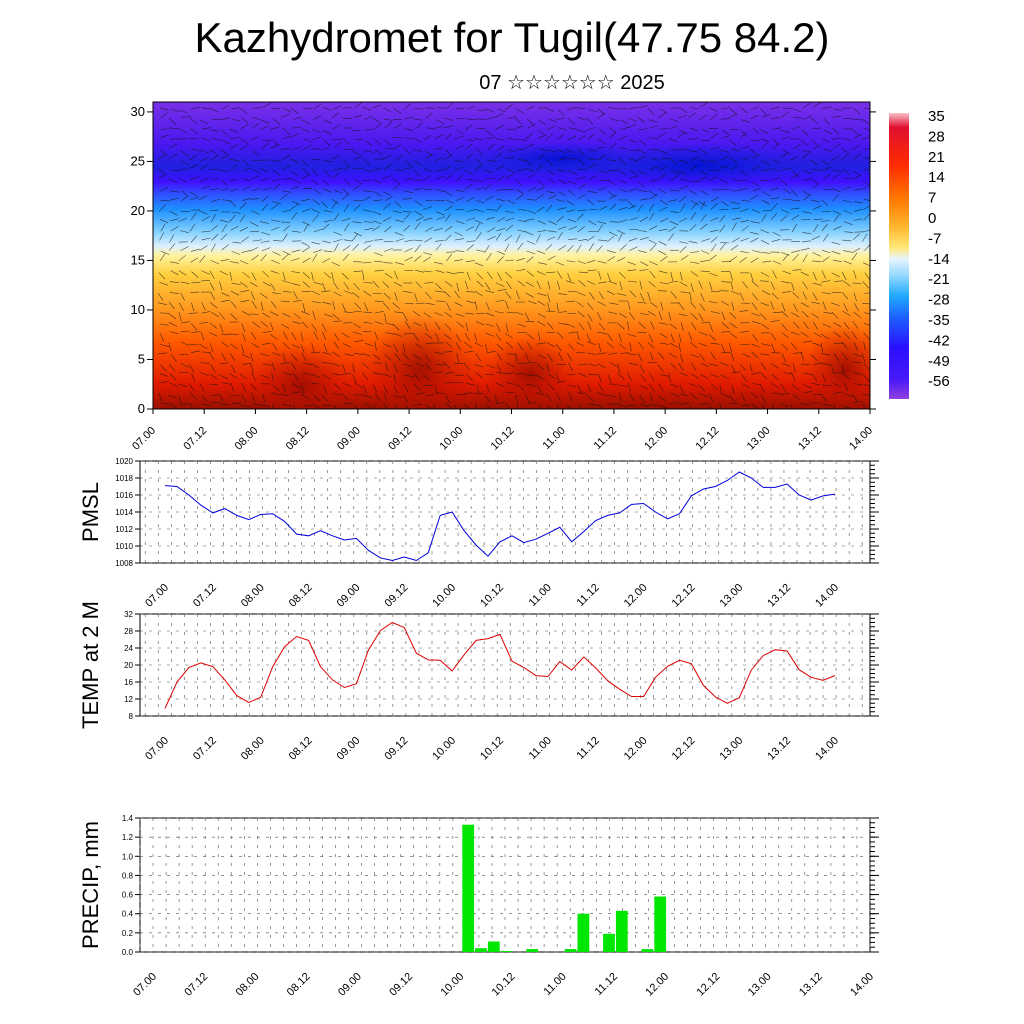 This screenshot has height=1024, width=1024. I want to click on y-tick-label: 20, so click(128, 665).